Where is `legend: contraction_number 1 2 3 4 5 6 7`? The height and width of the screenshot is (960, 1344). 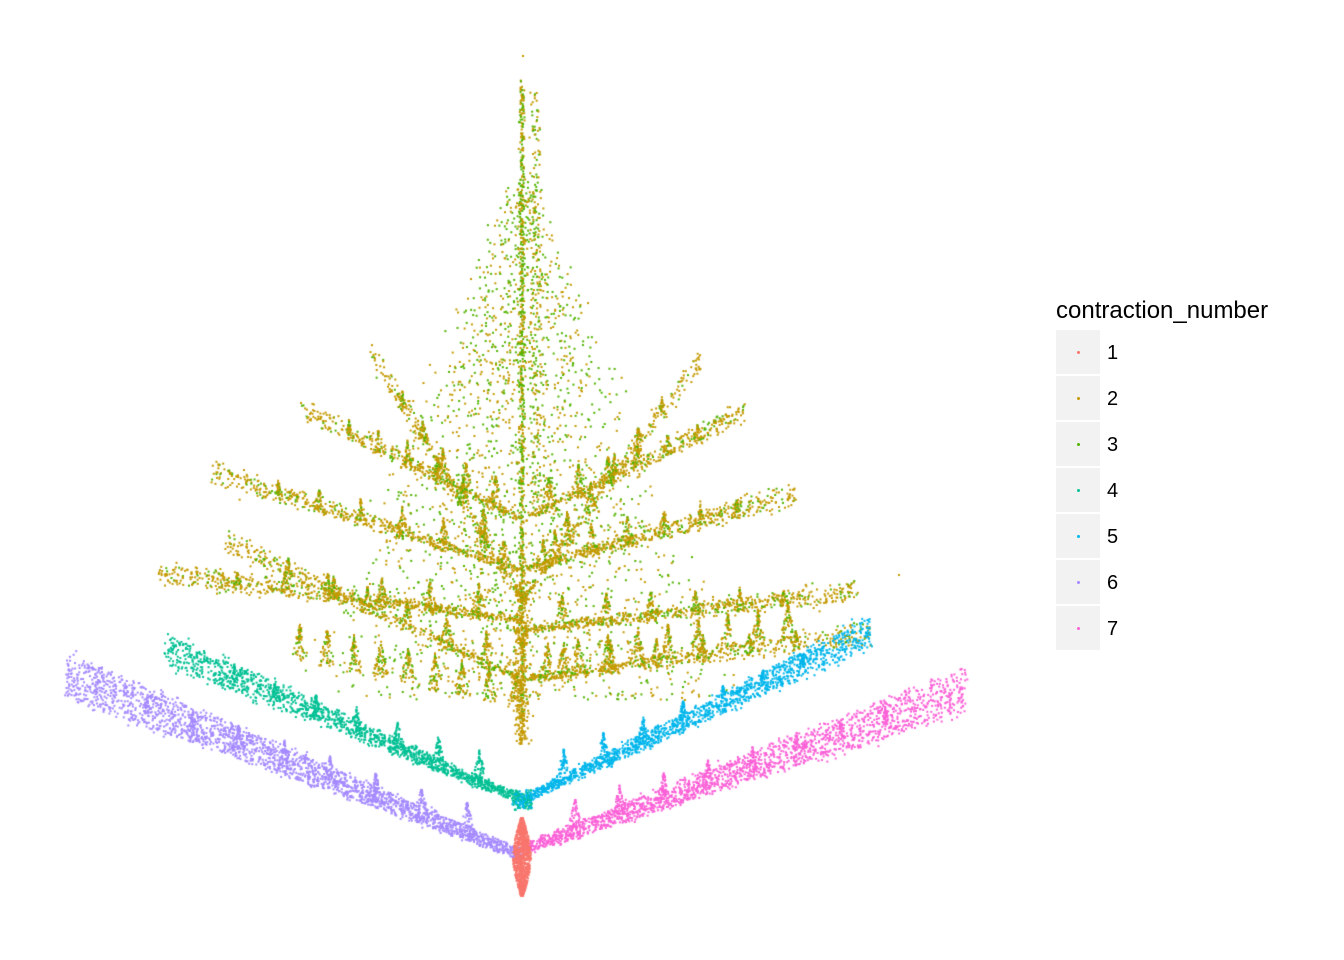
legend: contraction_number 1 2 3 4 5 6 7 is located at coordinates (1162, 474).